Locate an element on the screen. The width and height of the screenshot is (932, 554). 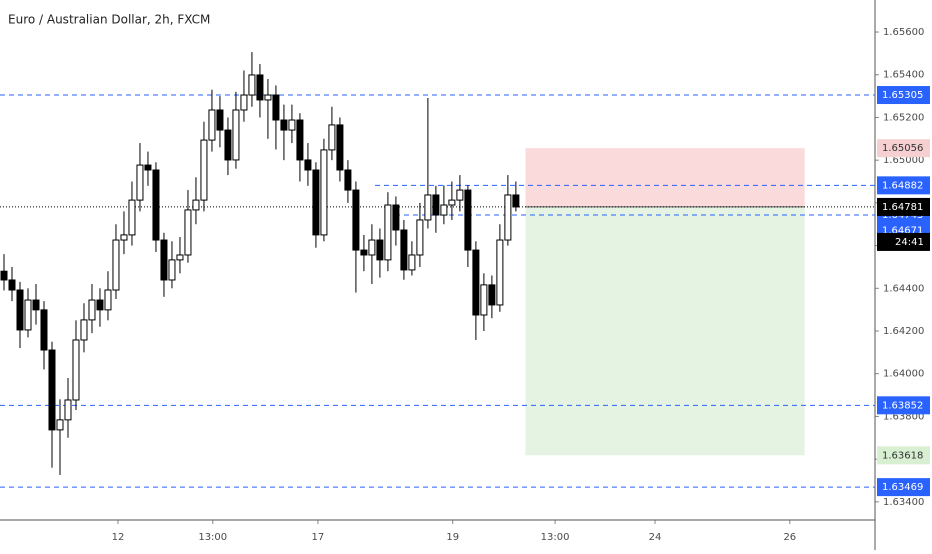
y-tick-label: 1.64200 is located at coordinates (903, 331).